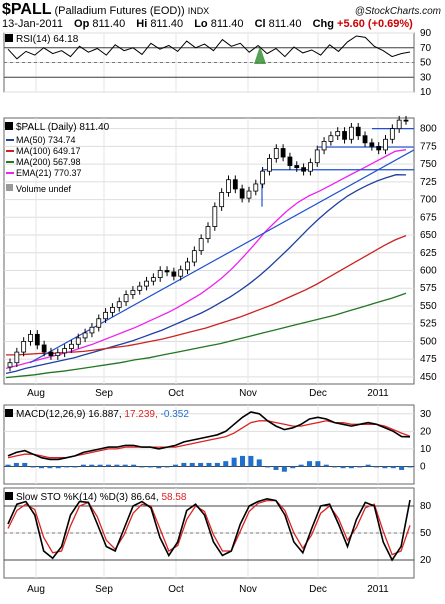  Describe the element at coordinates (9, 187) in the screenshot. I see `volume-legend-swatch` at that location.